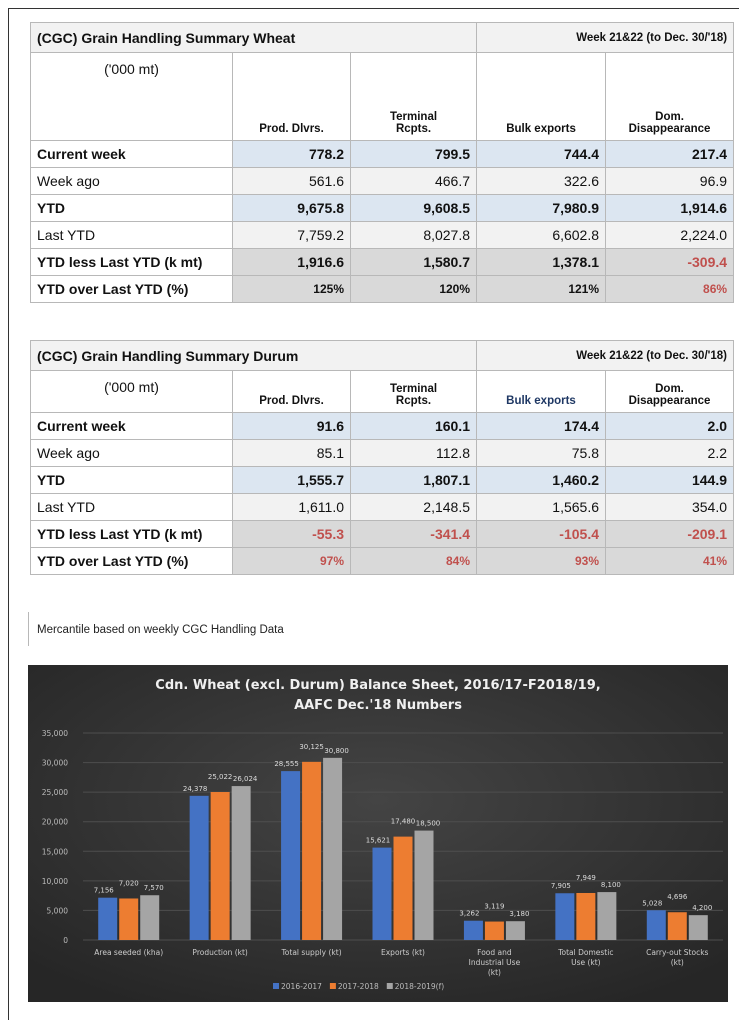  What do you see at coordinates (311, 952) in the screenshot?
I see `x-tick-label: Total supply (kt)` at bounding box center [311, 952].